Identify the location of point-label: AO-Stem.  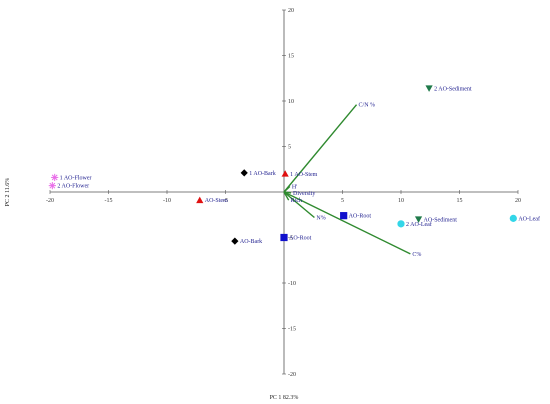
(216, 201).